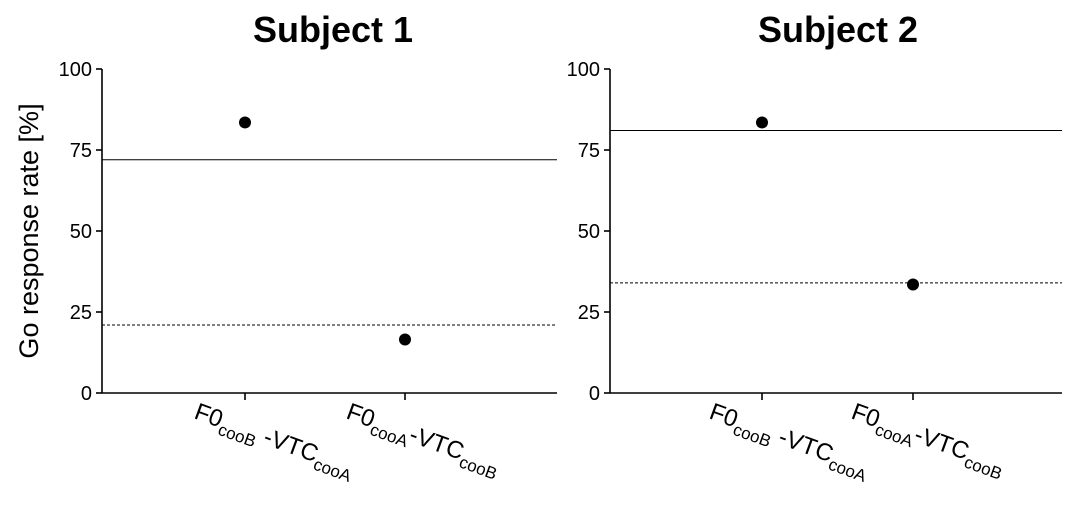 This screenshot has width=1072, height=511. Describe the element at coordinates (838, 29) in the screenshot. I see `panel-title: Subject 2` at that location.